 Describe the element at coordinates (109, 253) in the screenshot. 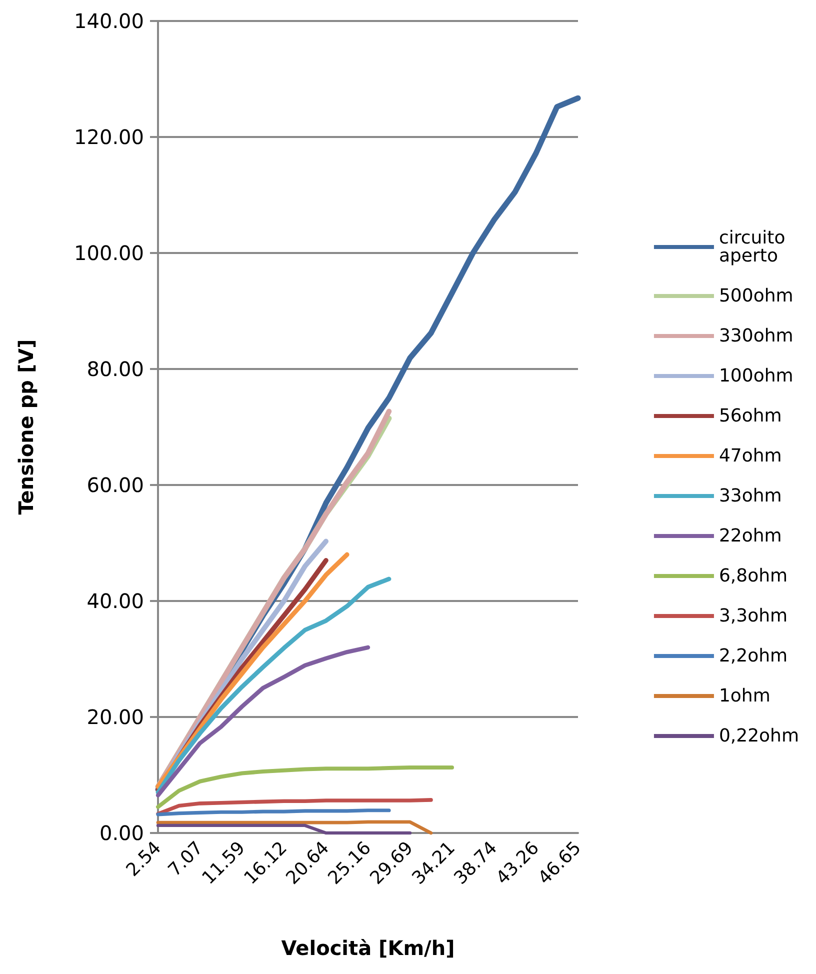

I see `y-tick-label: 100.00` at that location.